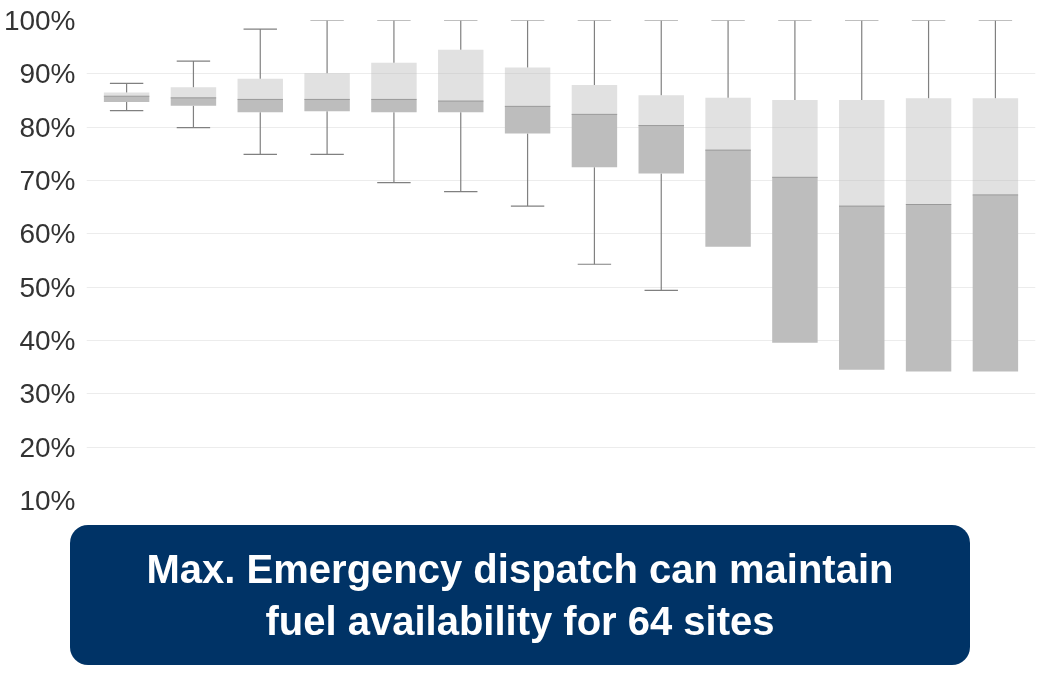 The width and height of the screenshot is (1054, 693). Describe the element at coordinates (47, 500) in the screenshot. I see `y-tick-label: 10%` at that location.